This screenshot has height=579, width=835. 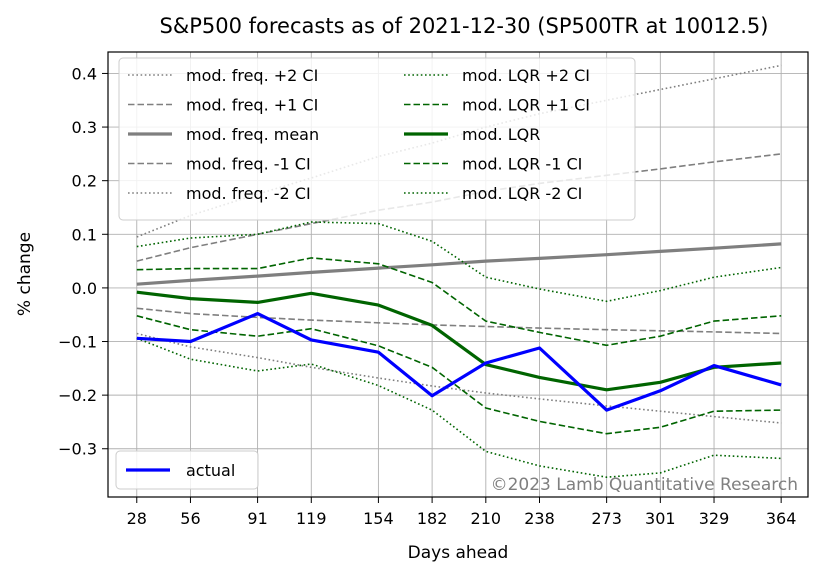 I want to click on series-line-mod-lqr, so click(x=459, y=341).